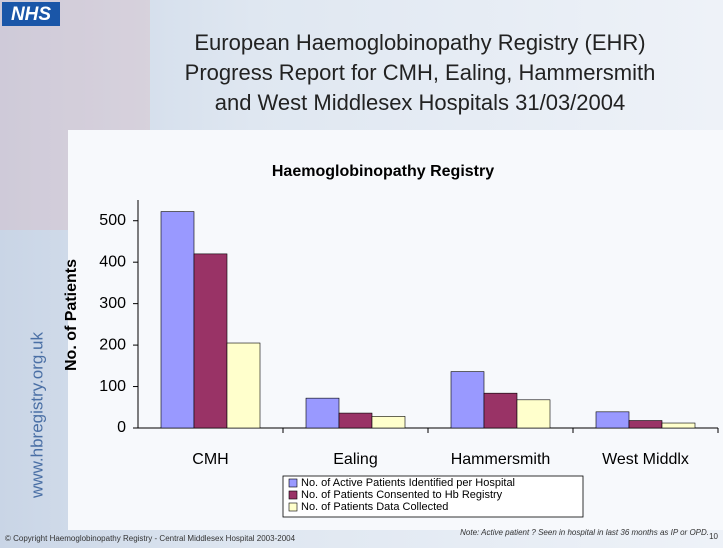 This screenshot has width=723, height=548. I want to click on y-tick-label: 400, so click(112, 261).